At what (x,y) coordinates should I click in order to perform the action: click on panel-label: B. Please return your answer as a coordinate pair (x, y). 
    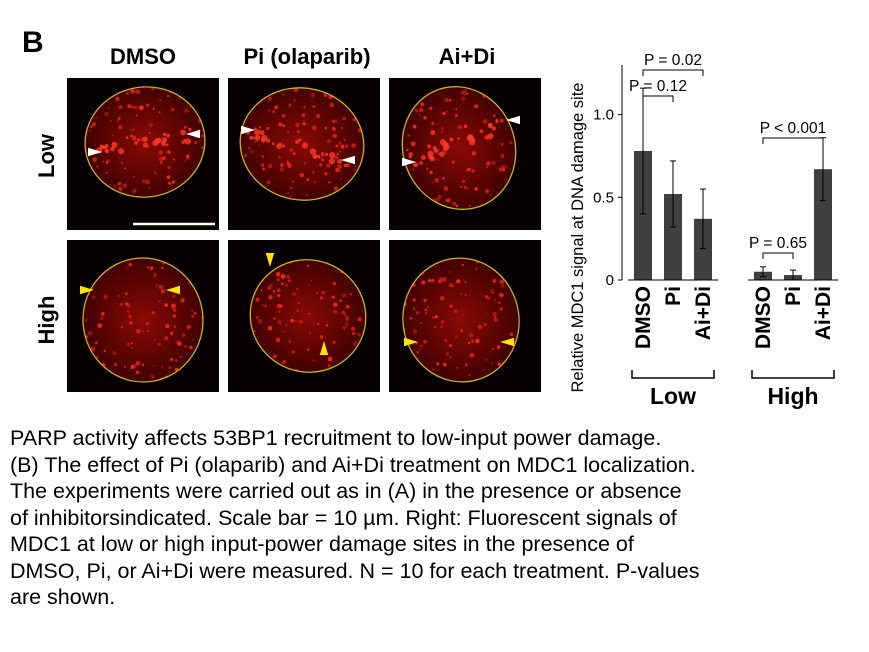
    Looking at the image, I should click on (33, 42).